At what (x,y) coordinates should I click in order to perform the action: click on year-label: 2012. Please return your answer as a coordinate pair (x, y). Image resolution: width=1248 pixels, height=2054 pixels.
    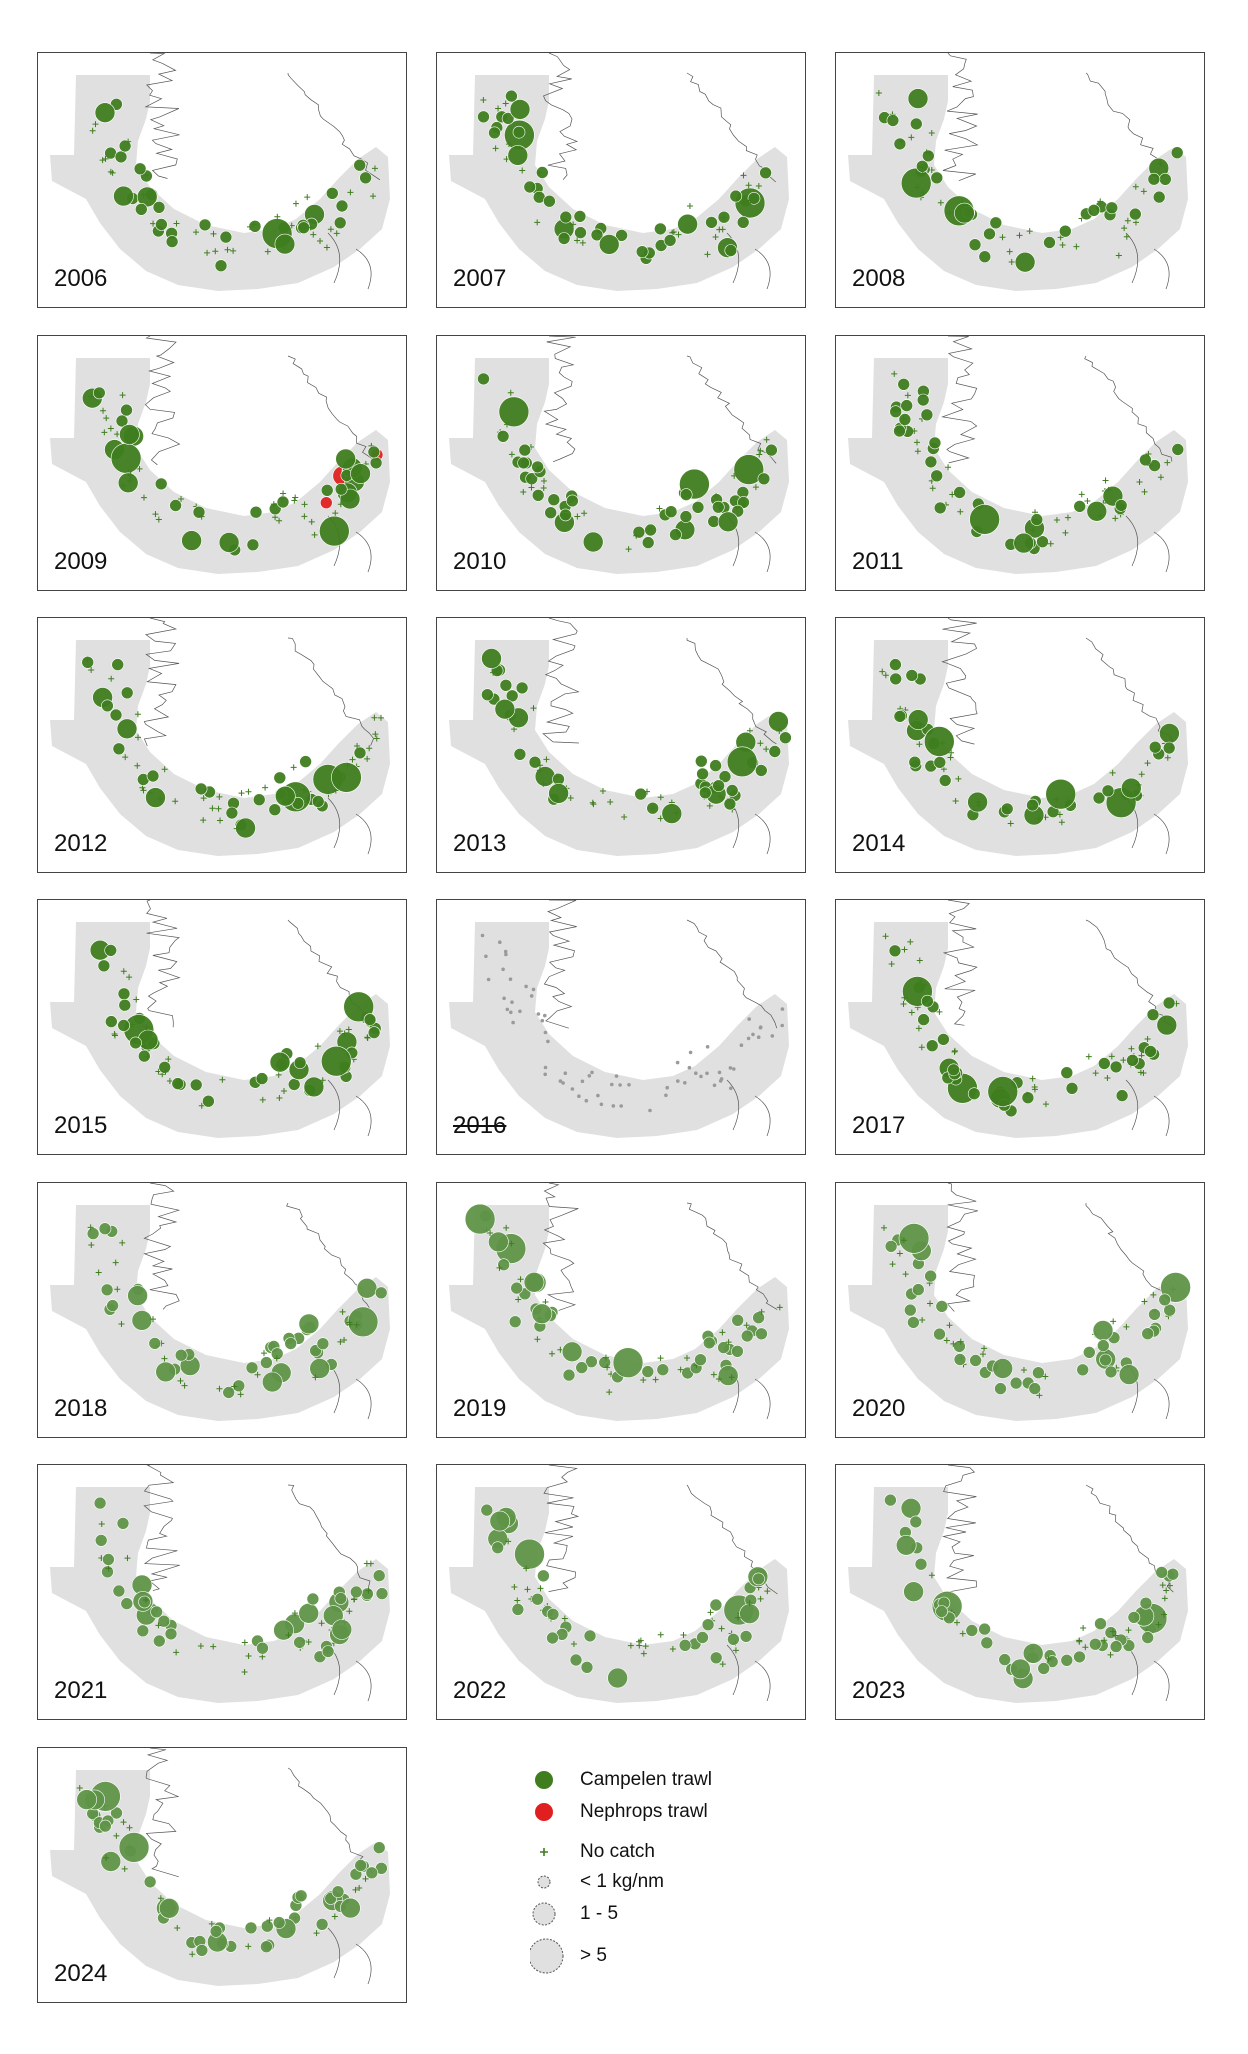
    Looking at the image, I should click on (81, 843).